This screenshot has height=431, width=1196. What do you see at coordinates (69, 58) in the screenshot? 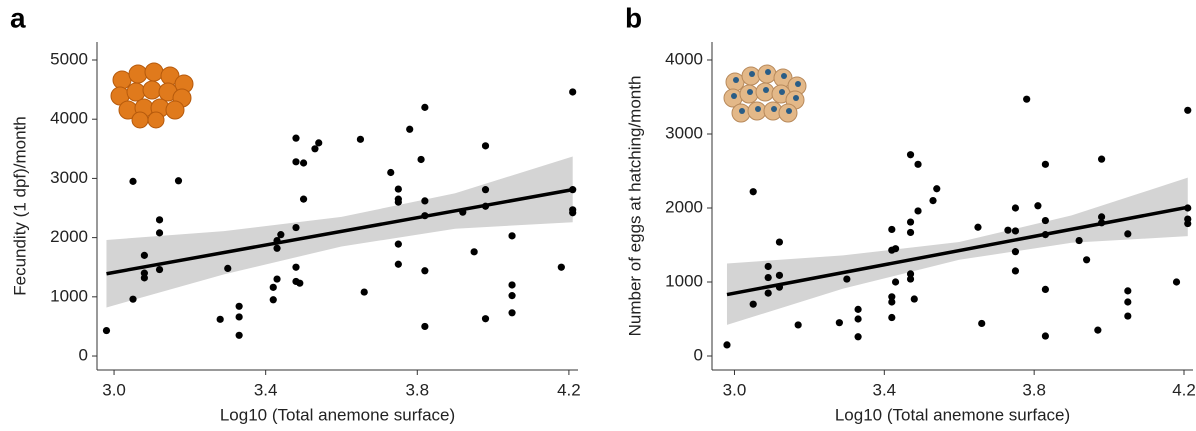
I see `y-tick-label: 5000` at bounding box center [69, 58].